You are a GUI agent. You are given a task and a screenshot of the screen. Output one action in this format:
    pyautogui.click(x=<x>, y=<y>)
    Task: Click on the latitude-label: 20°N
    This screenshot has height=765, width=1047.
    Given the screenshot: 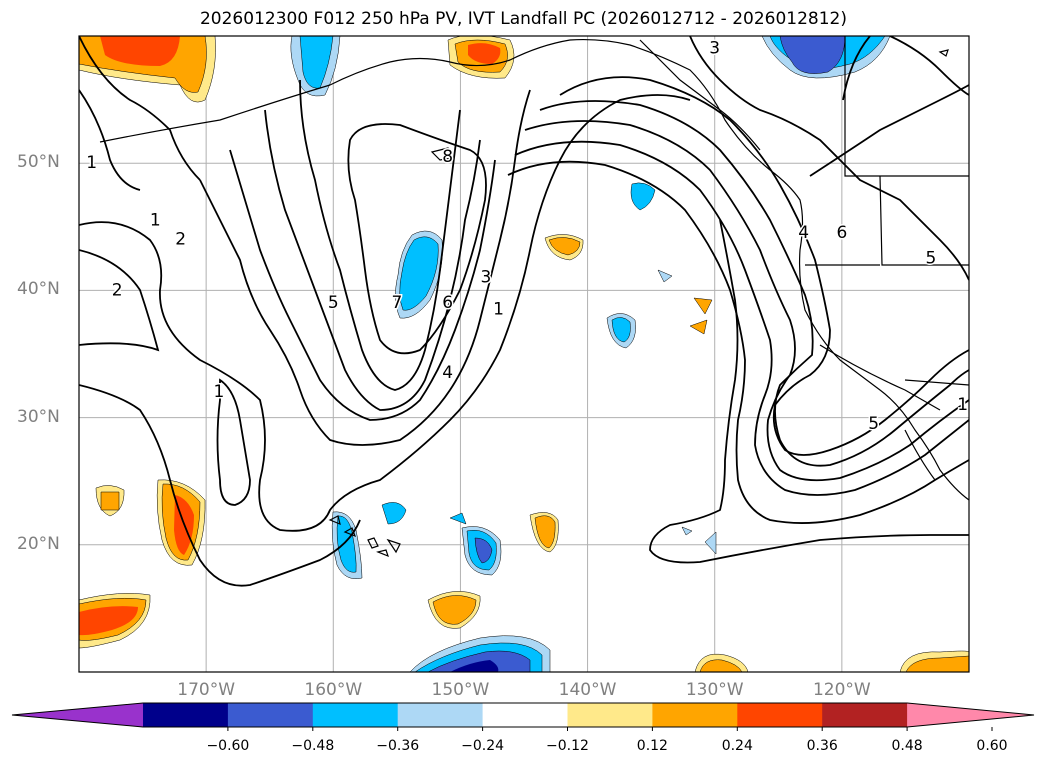 What is the action you would take?
    pyautogui.click(x=38, y=543)
    